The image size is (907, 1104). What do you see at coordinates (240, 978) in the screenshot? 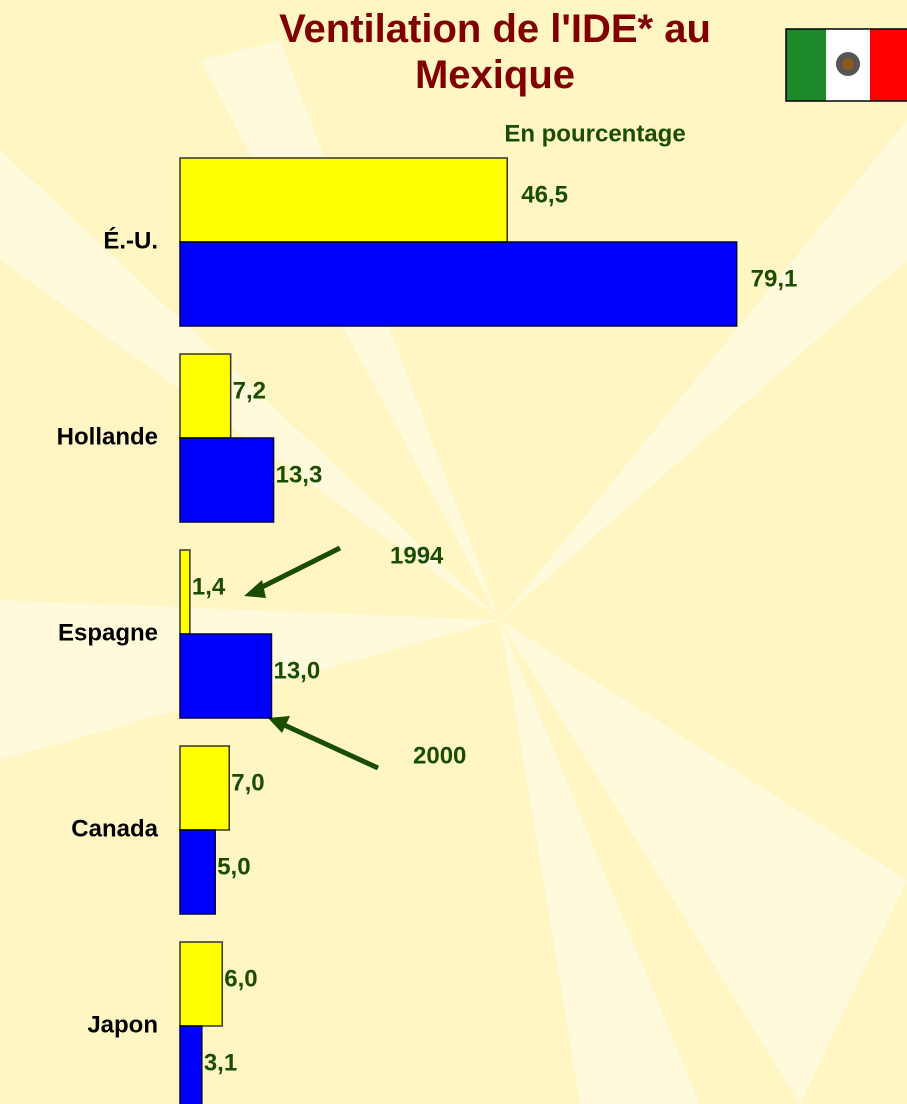
I see `value-label: 6,0` at bounding box center [240, 978].